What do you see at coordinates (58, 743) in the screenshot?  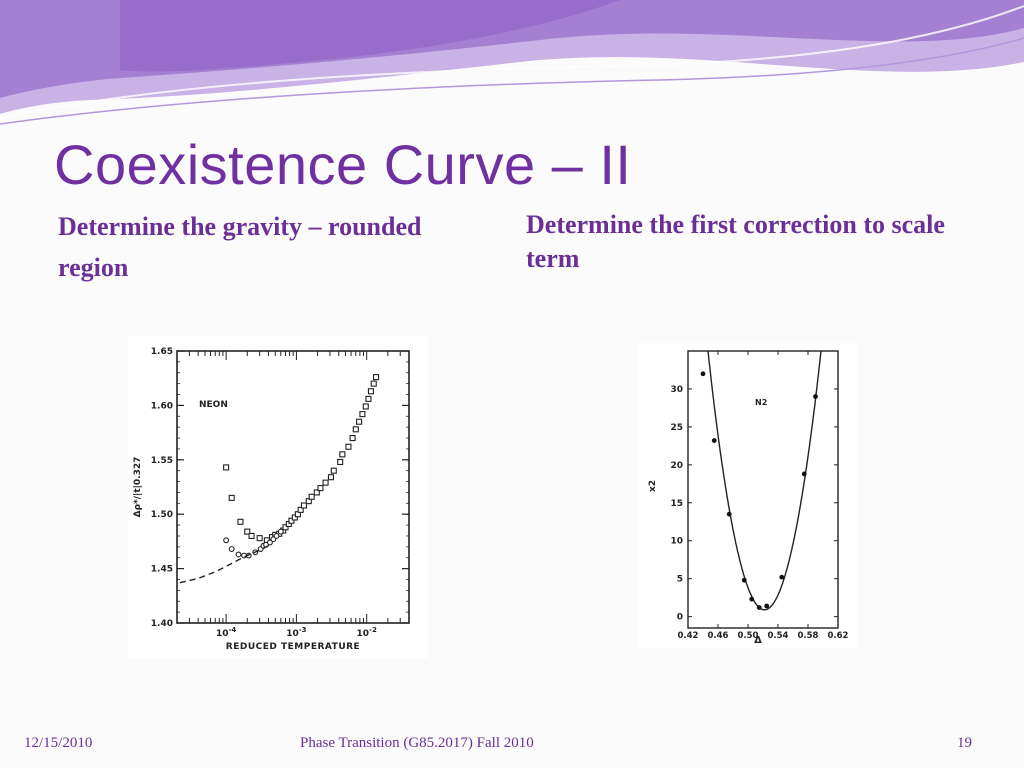 I see `footer-date: 12/15/2010` at bounding box center [58, 743].